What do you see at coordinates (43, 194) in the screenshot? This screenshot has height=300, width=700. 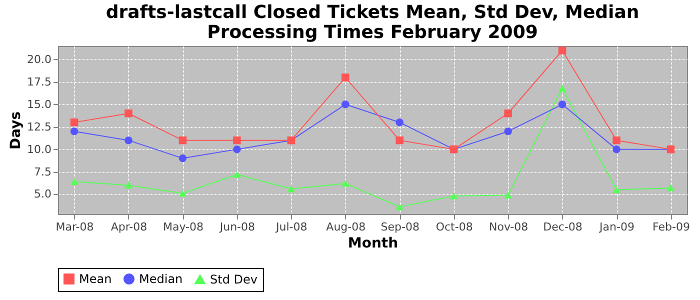 I see `y-tick-label: 5.0` at bounding box center [43, 194].